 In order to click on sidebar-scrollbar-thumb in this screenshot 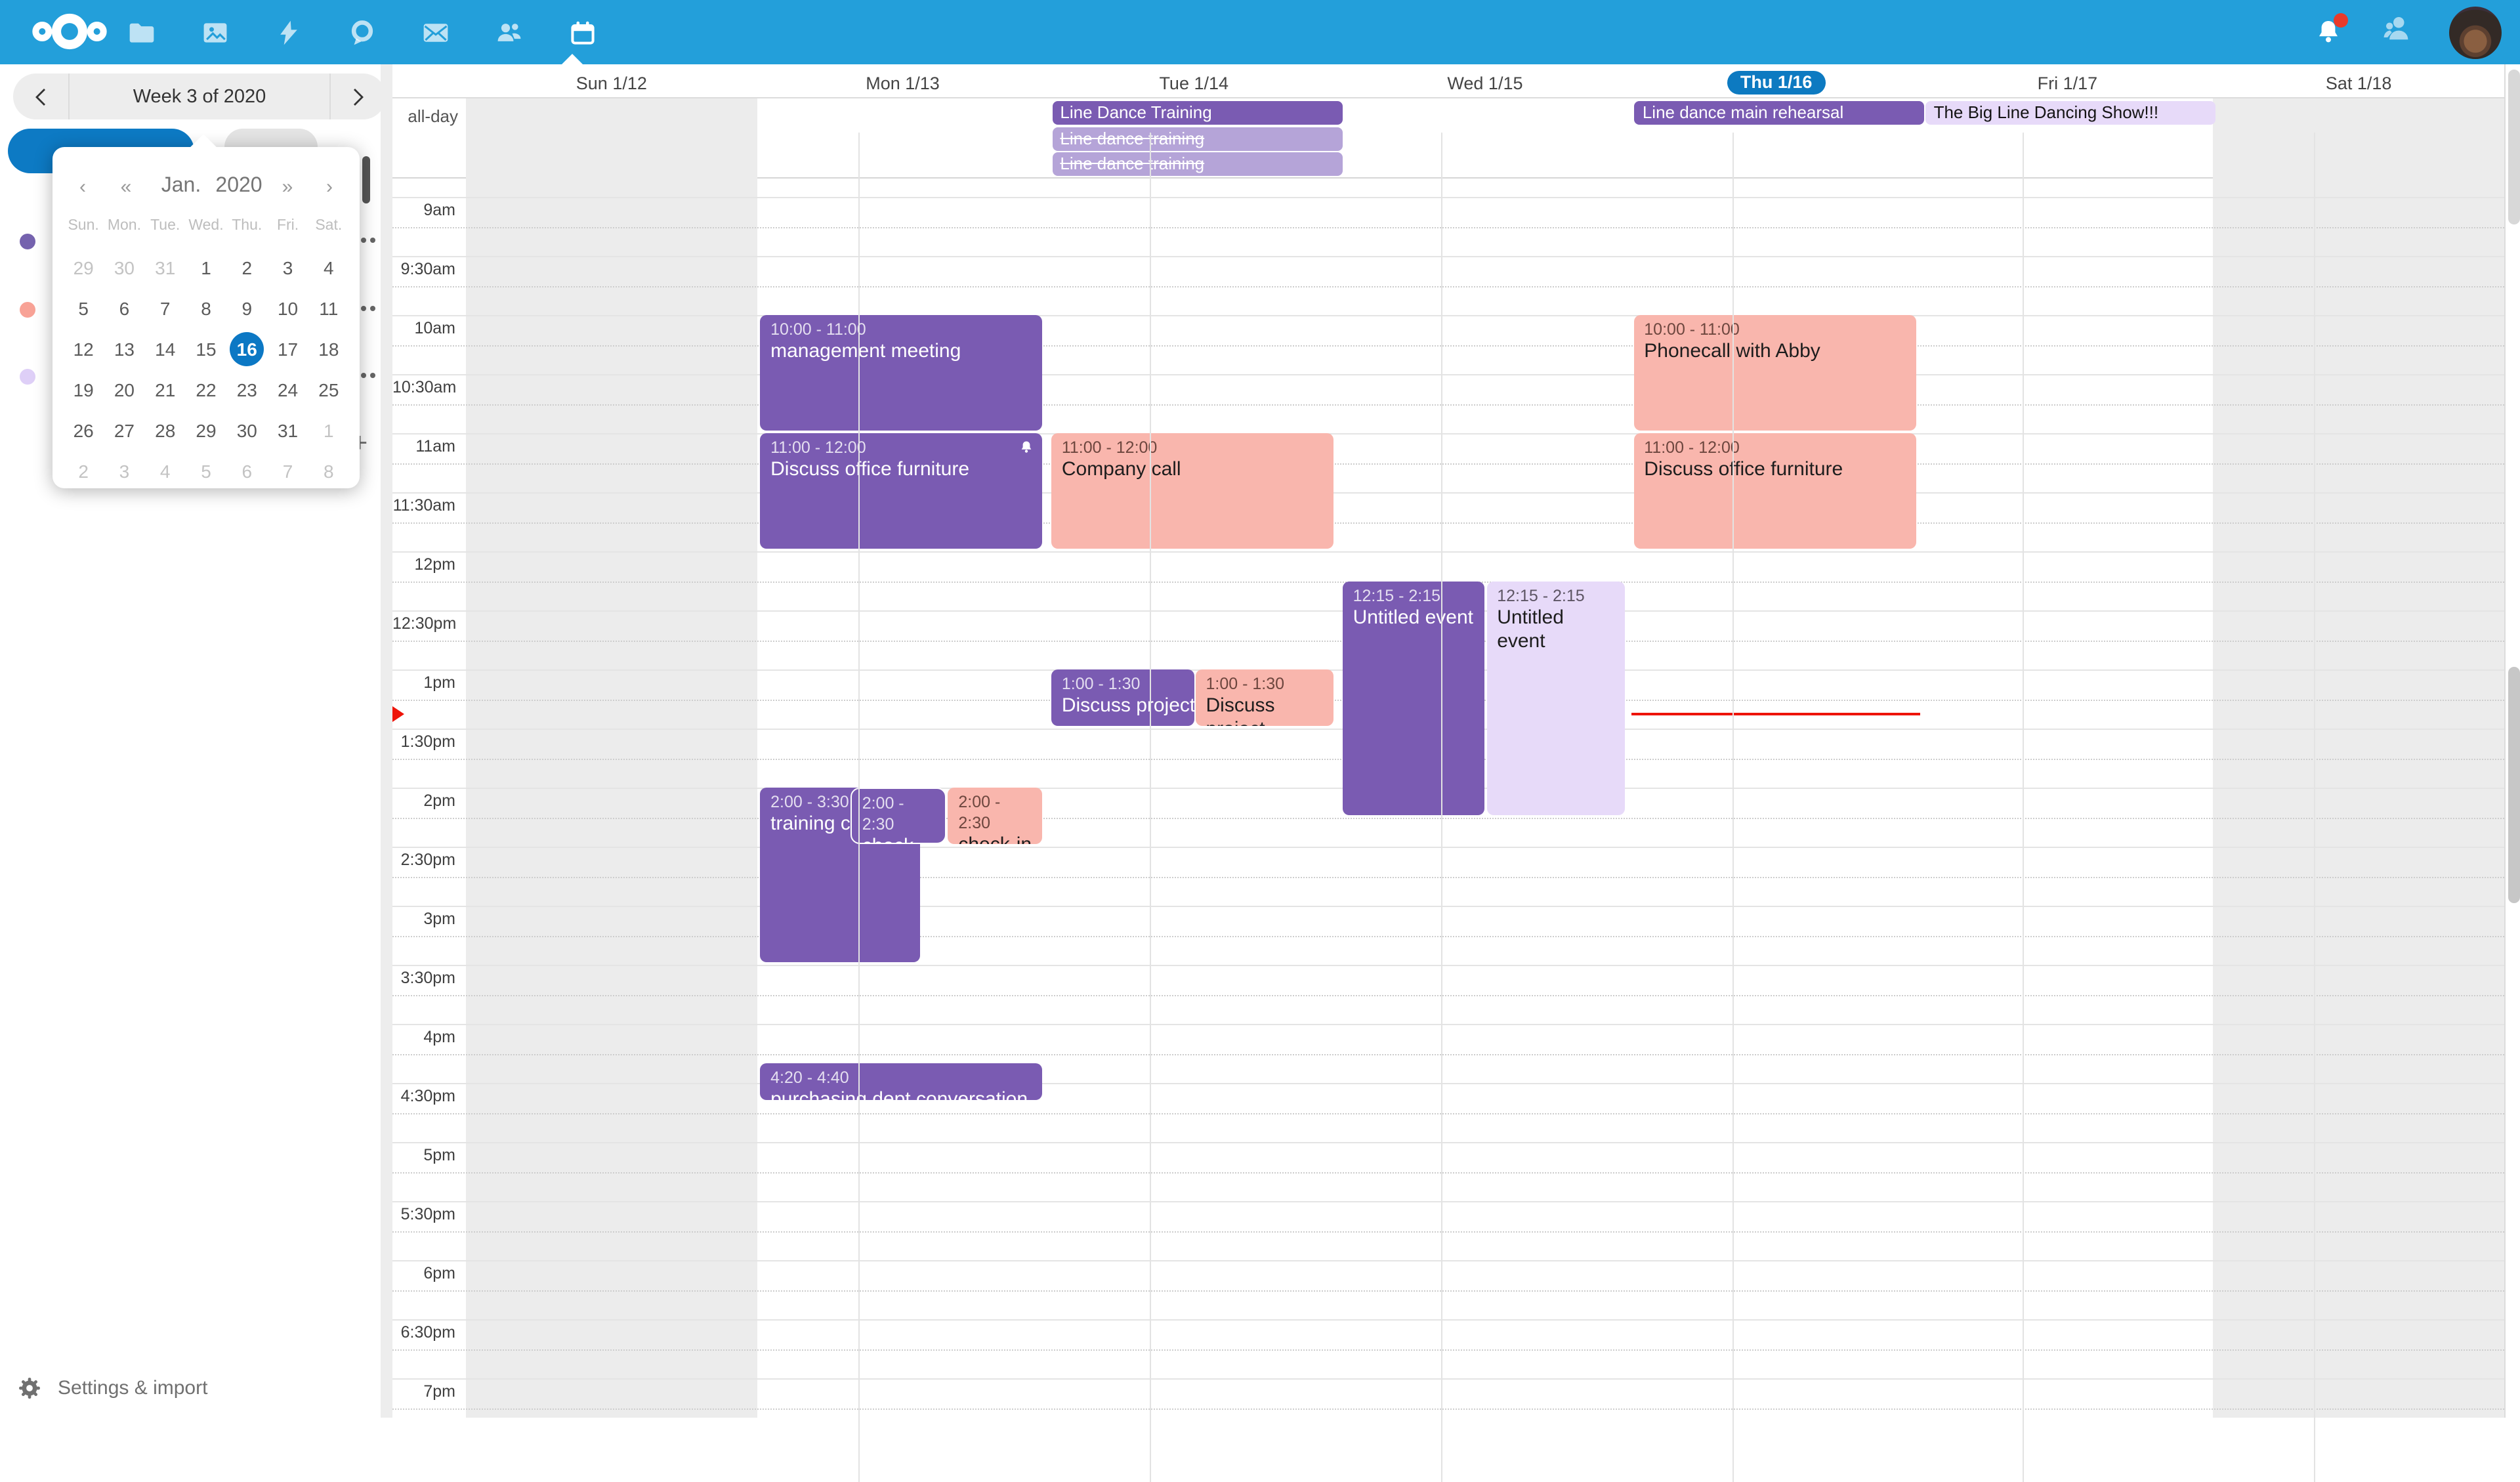, I will do `click(366, 179)`.